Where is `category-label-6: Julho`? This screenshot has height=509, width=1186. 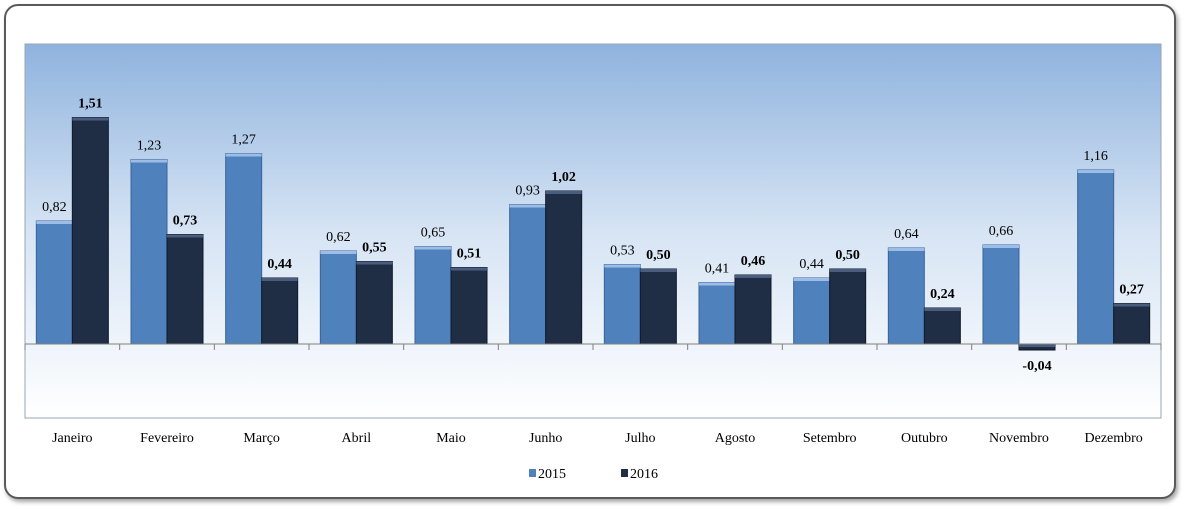
category-label-6: Julho is located at coordinates (640, 438).